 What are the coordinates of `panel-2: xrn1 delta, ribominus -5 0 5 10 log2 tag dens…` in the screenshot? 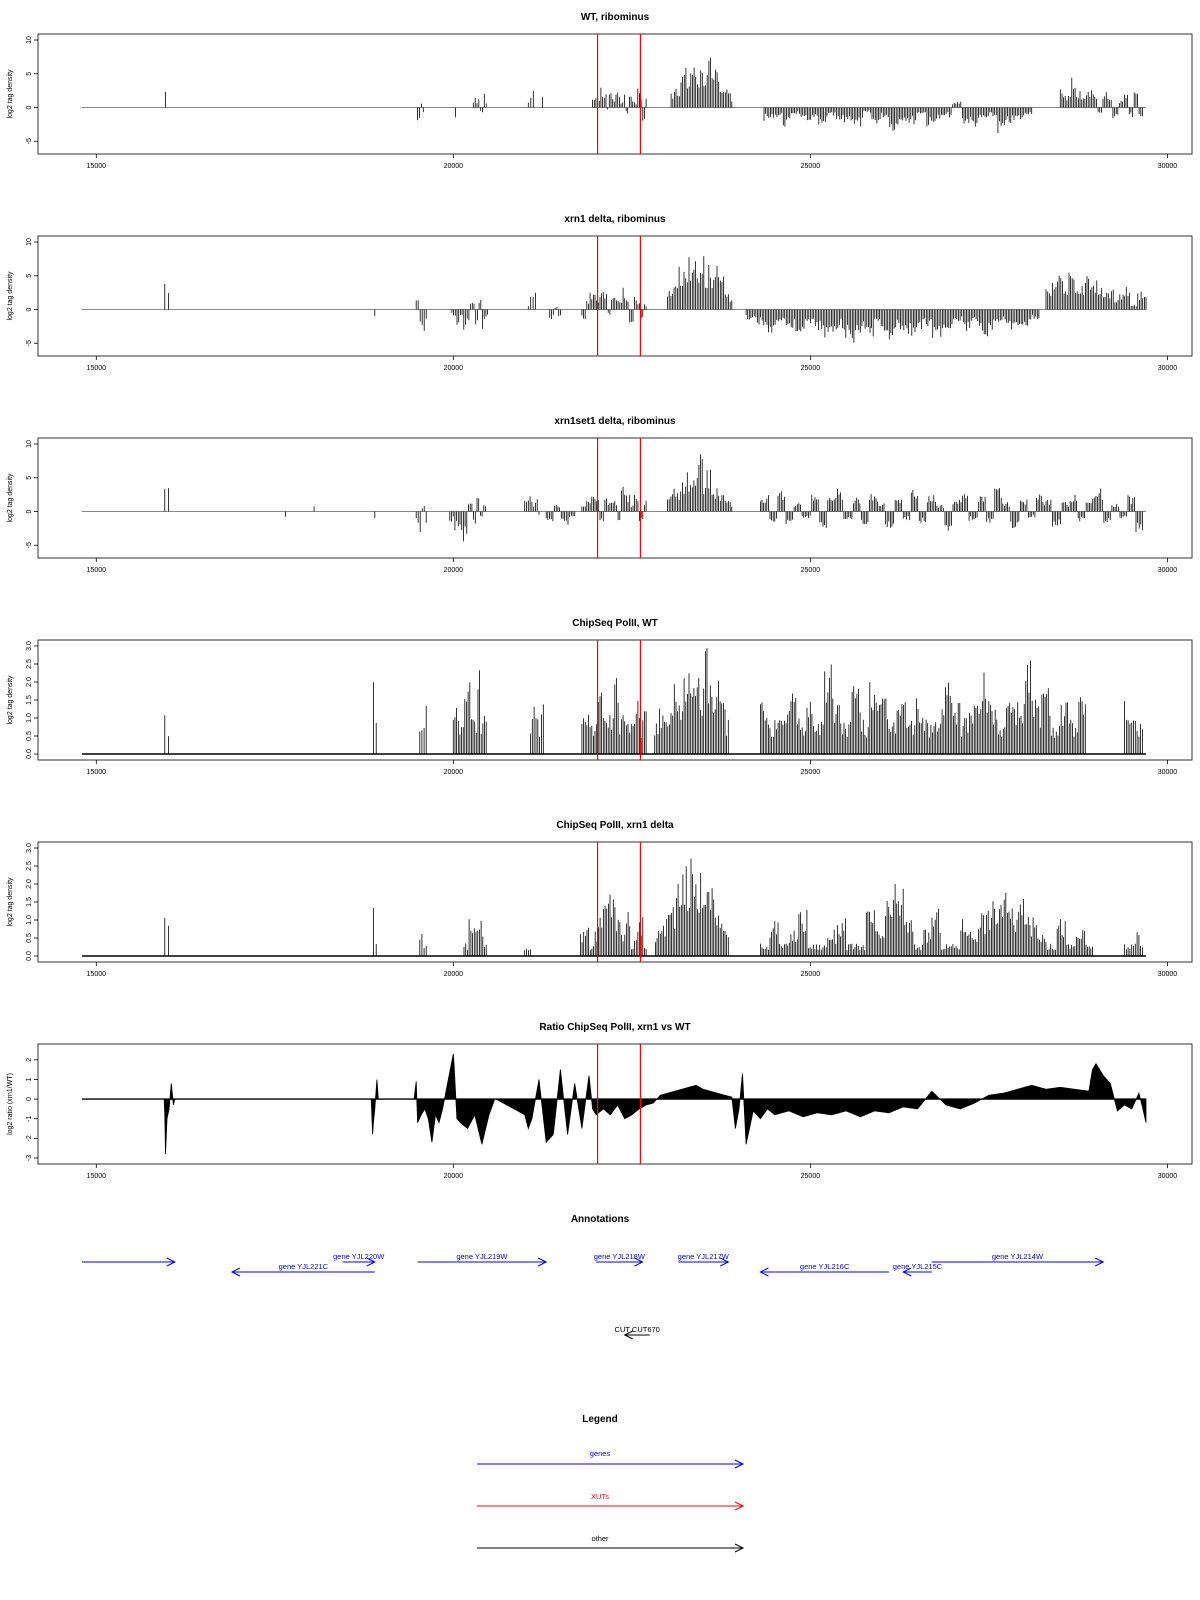 It's located at (600, 293).